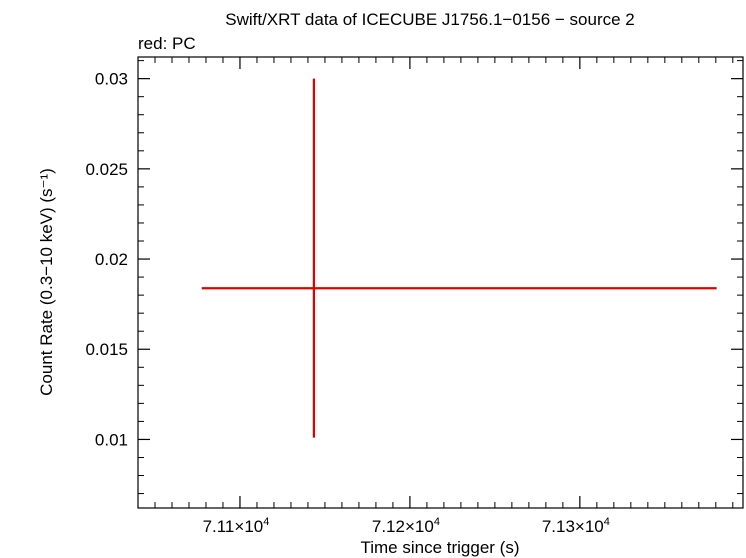  What do you see at coordinates (573, 526) in the screenshot?
I see `x-tick-mantissa: 7.13×10` at bounding box center [573, 526].